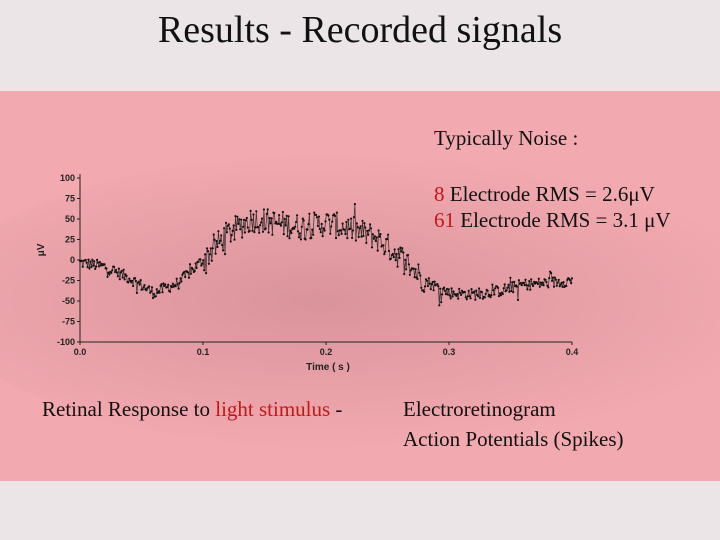 This screenshot has height=540, width=720. Describe the element at coordinates (479, 409) in the screenshot. I see `caption-right-line-1: Electroretinogram` at that location.